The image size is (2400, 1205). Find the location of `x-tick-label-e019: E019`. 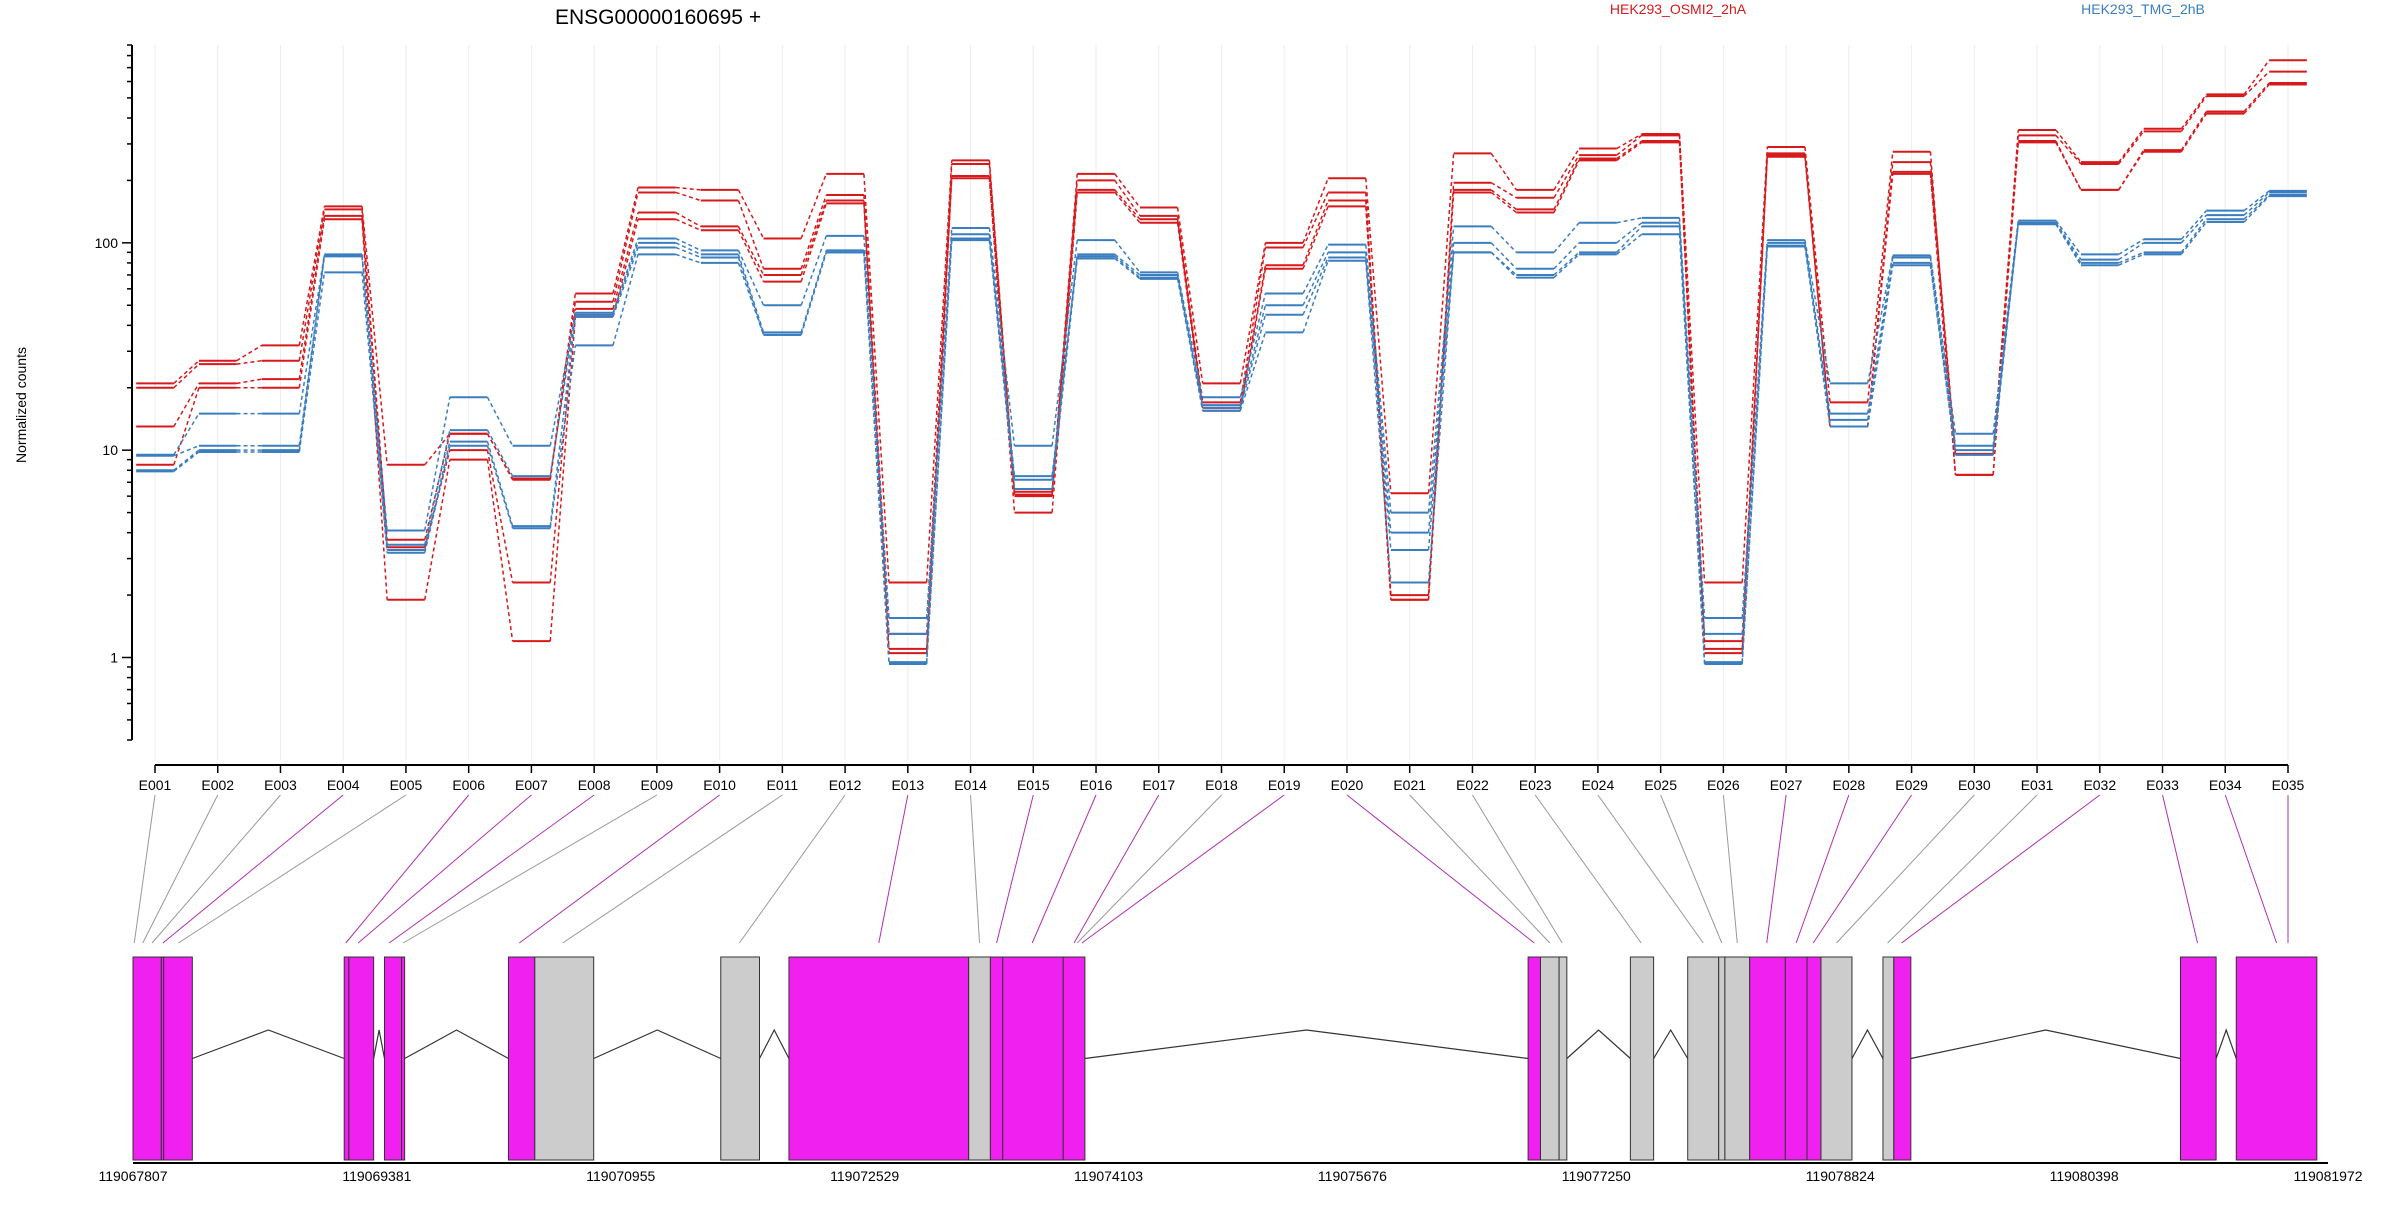

x-tick-label-e019: E019 is located at coordinates (1284, 785).